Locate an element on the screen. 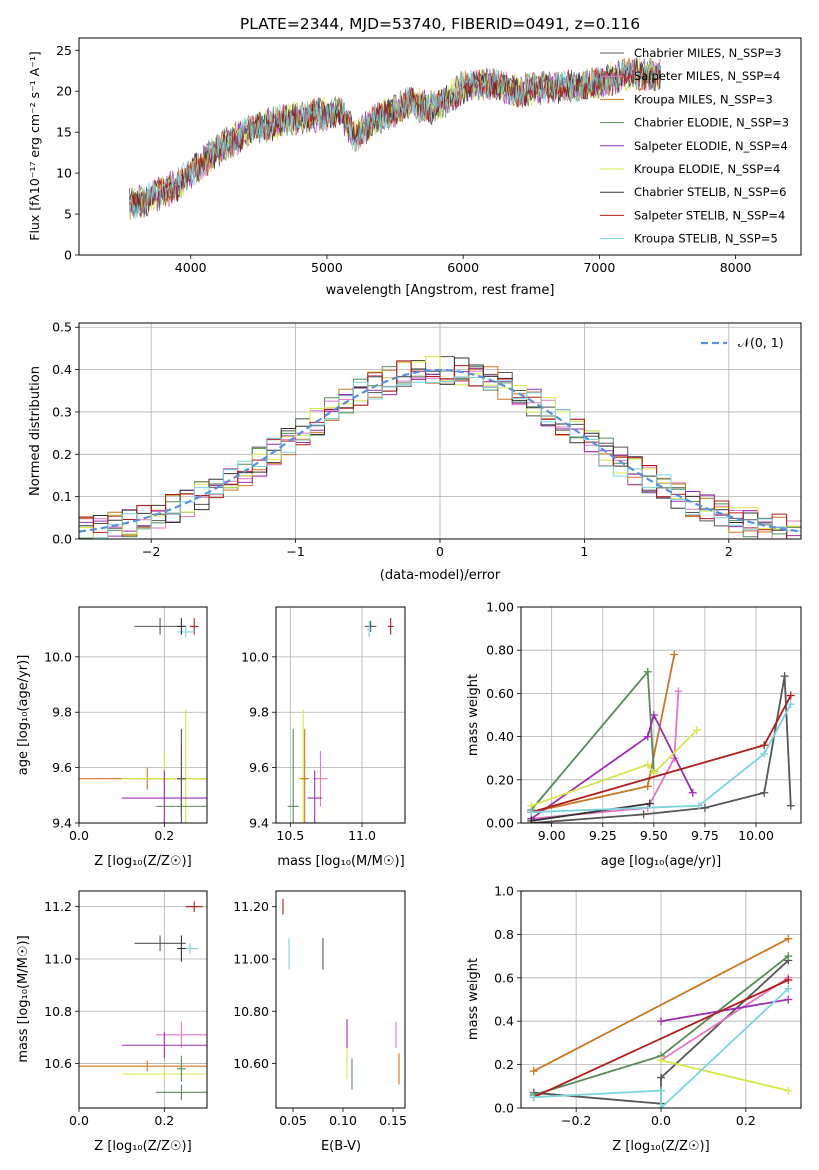  y-tick-label: 0.8 is located at coordinates (504, 934).